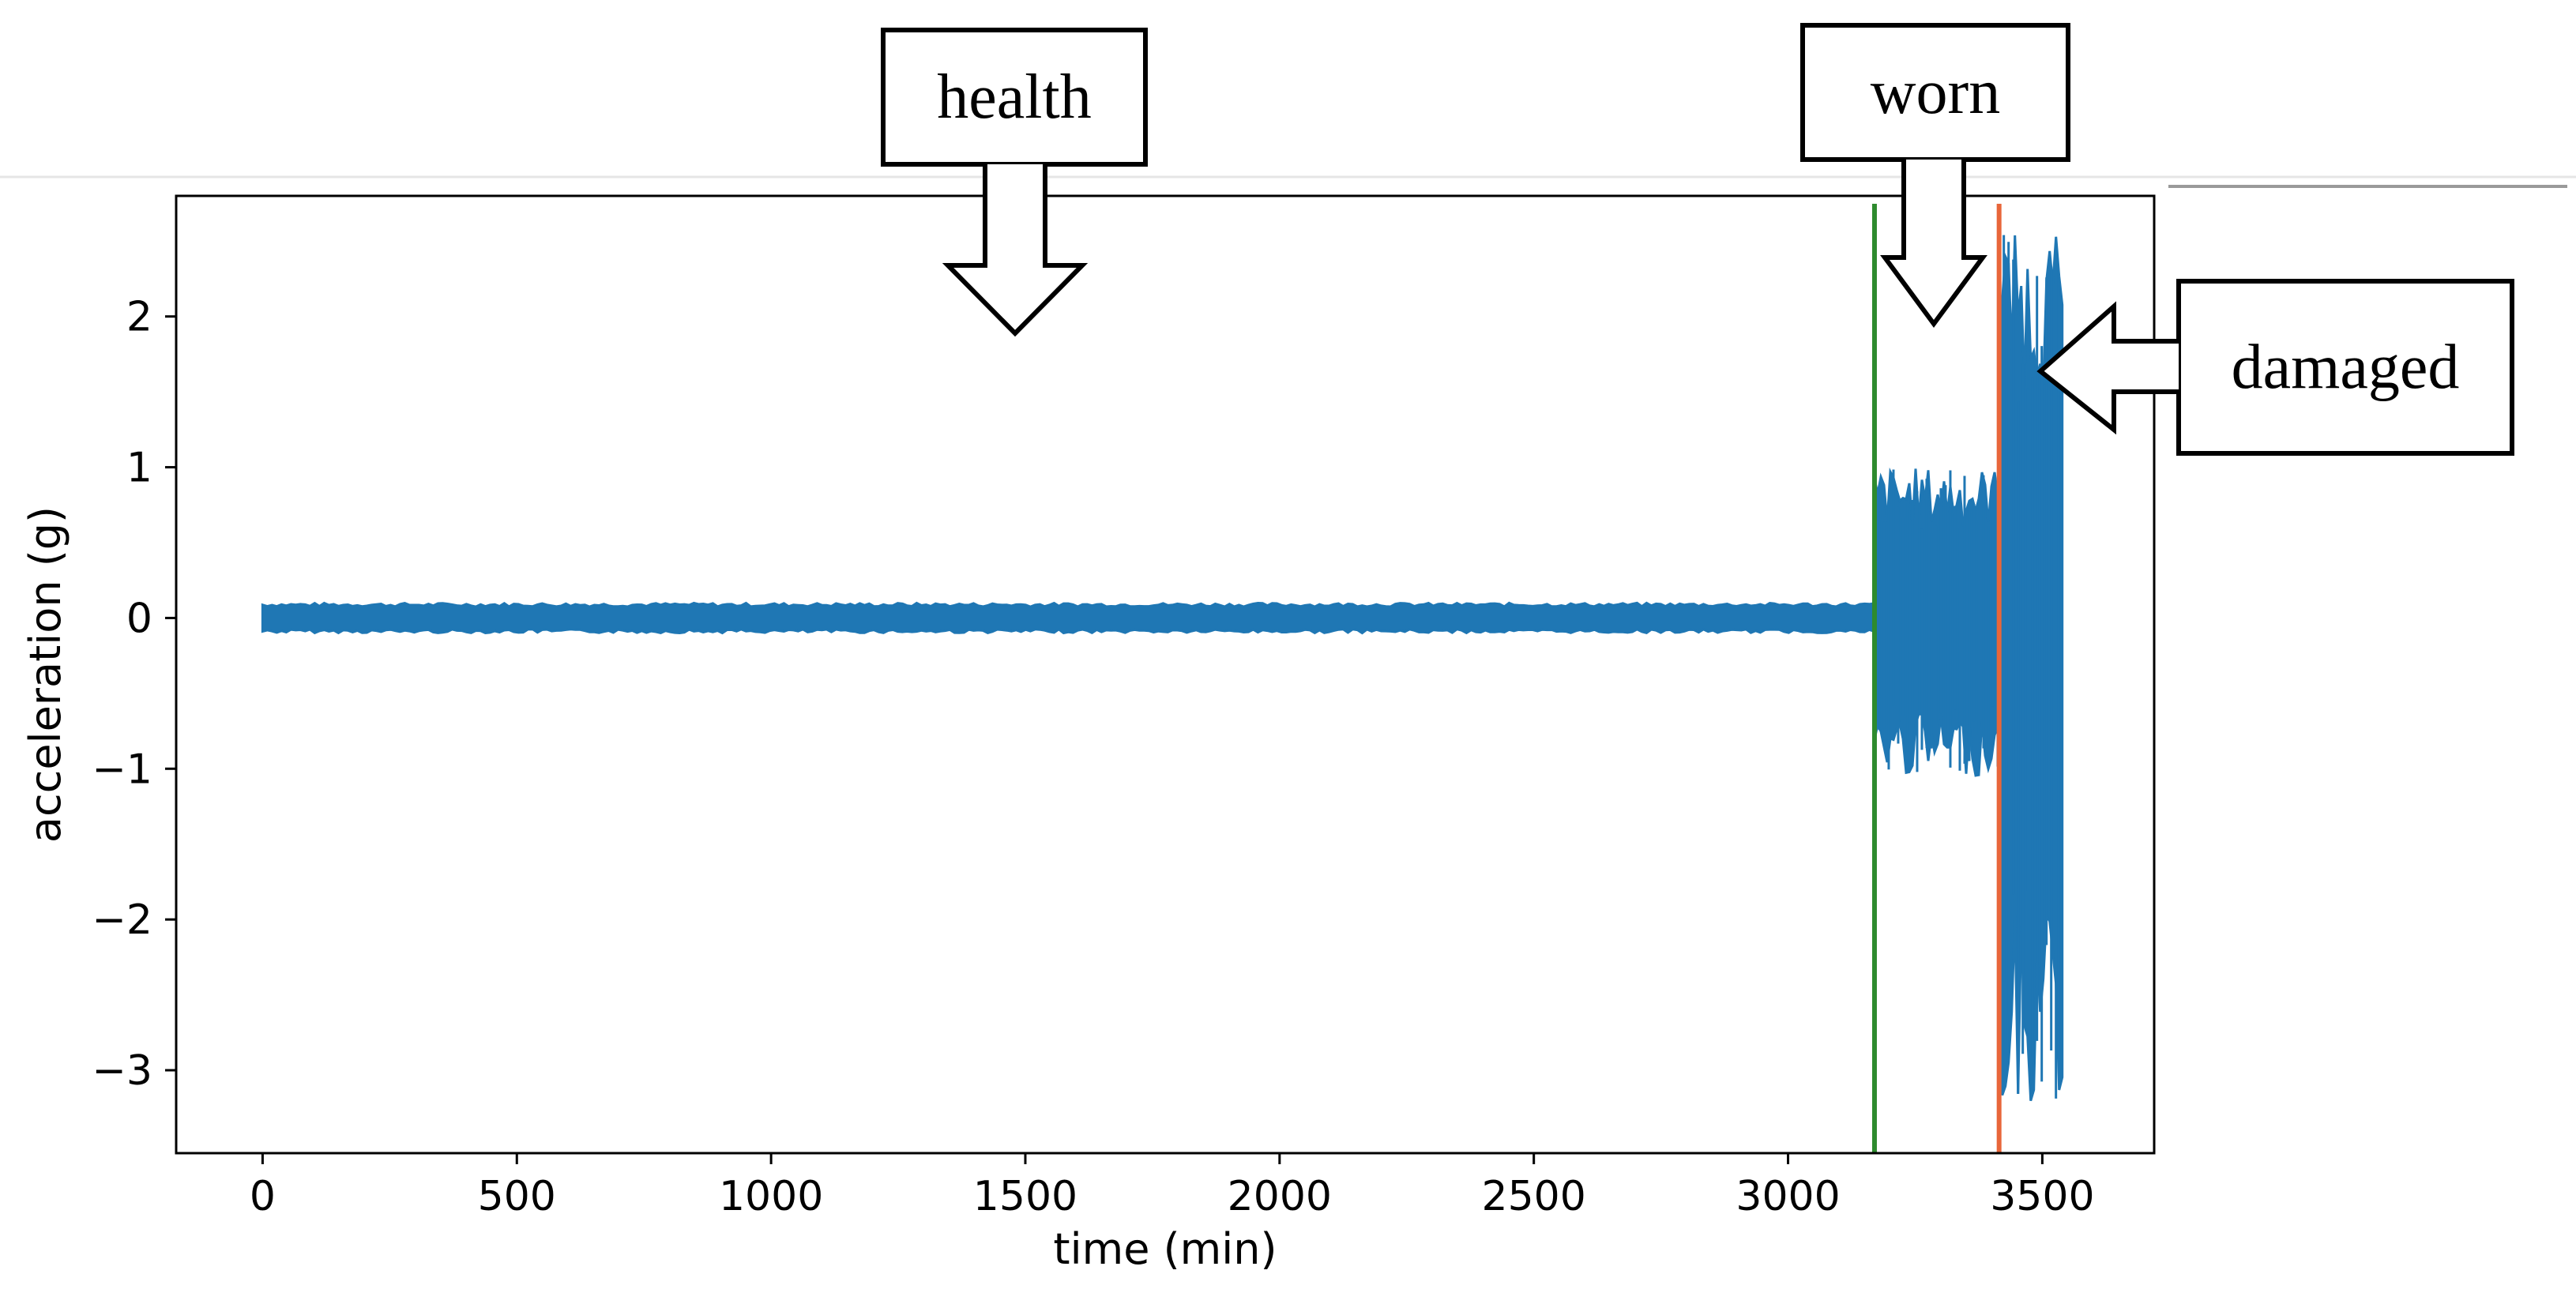 The height and width of the screenshot is (1289, 2576). I want to click on y-tick-label: 2, so click(139, 317).